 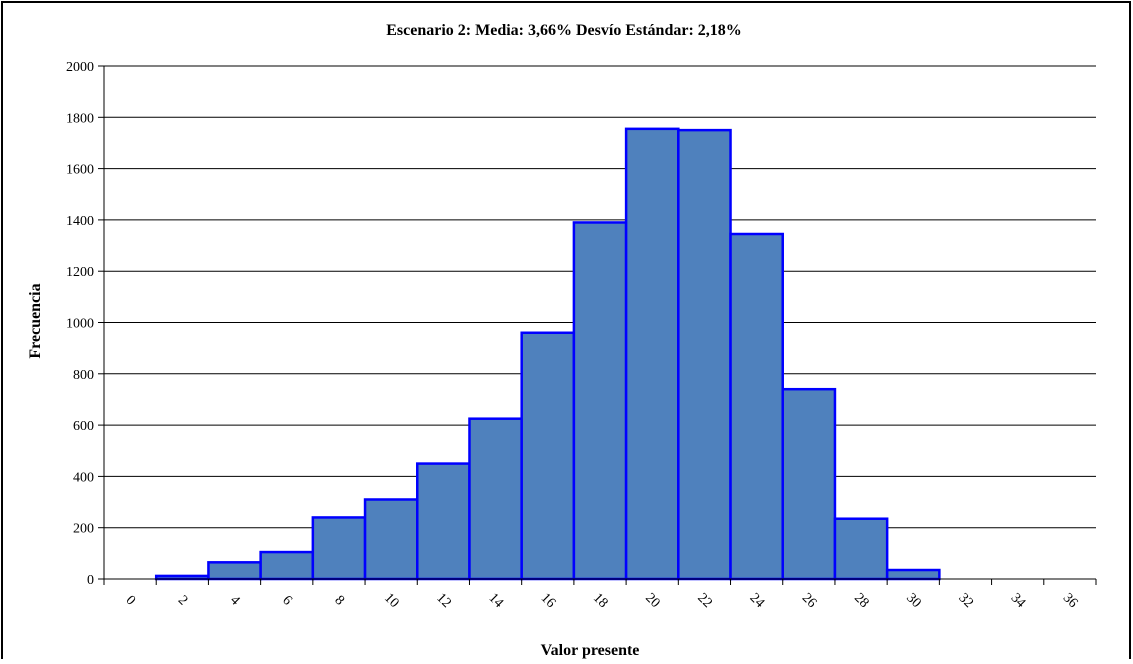 What do you see at coordinates (443, 601) in the screenshot?
I see `x-tick-label: 12` at bounding box center [443, 601].